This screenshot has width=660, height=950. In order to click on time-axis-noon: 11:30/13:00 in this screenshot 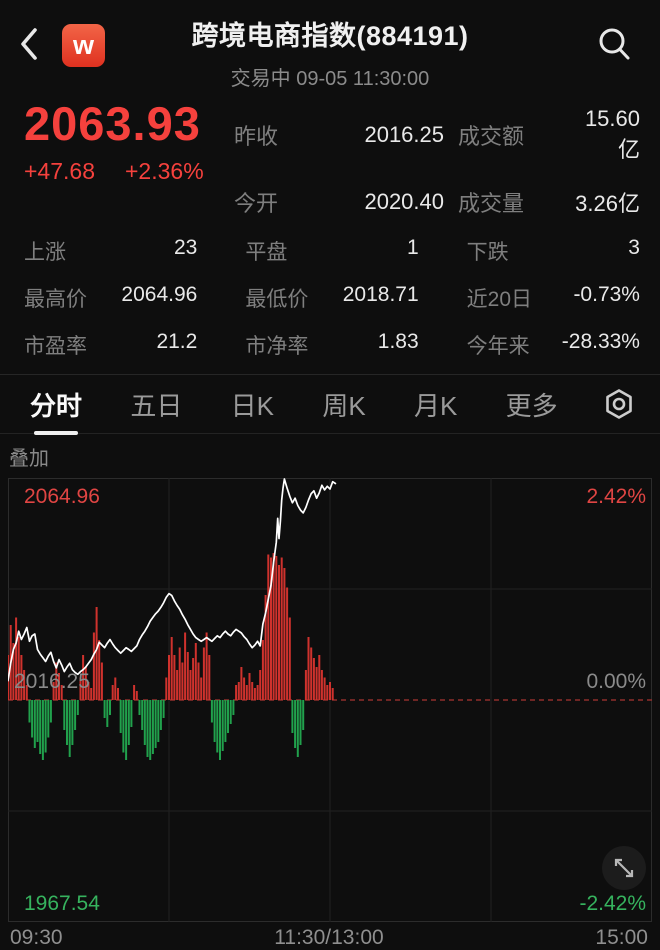, I will do `click(329, 937)`.